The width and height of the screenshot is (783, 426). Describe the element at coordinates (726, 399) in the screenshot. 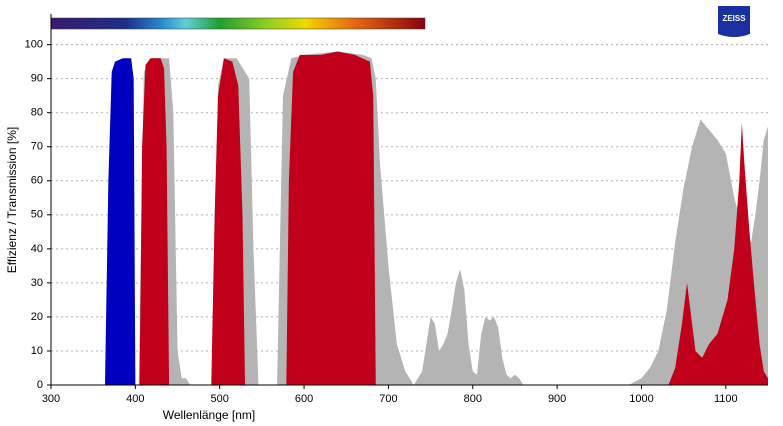

I see `x-tick-label: 1100` at that location.